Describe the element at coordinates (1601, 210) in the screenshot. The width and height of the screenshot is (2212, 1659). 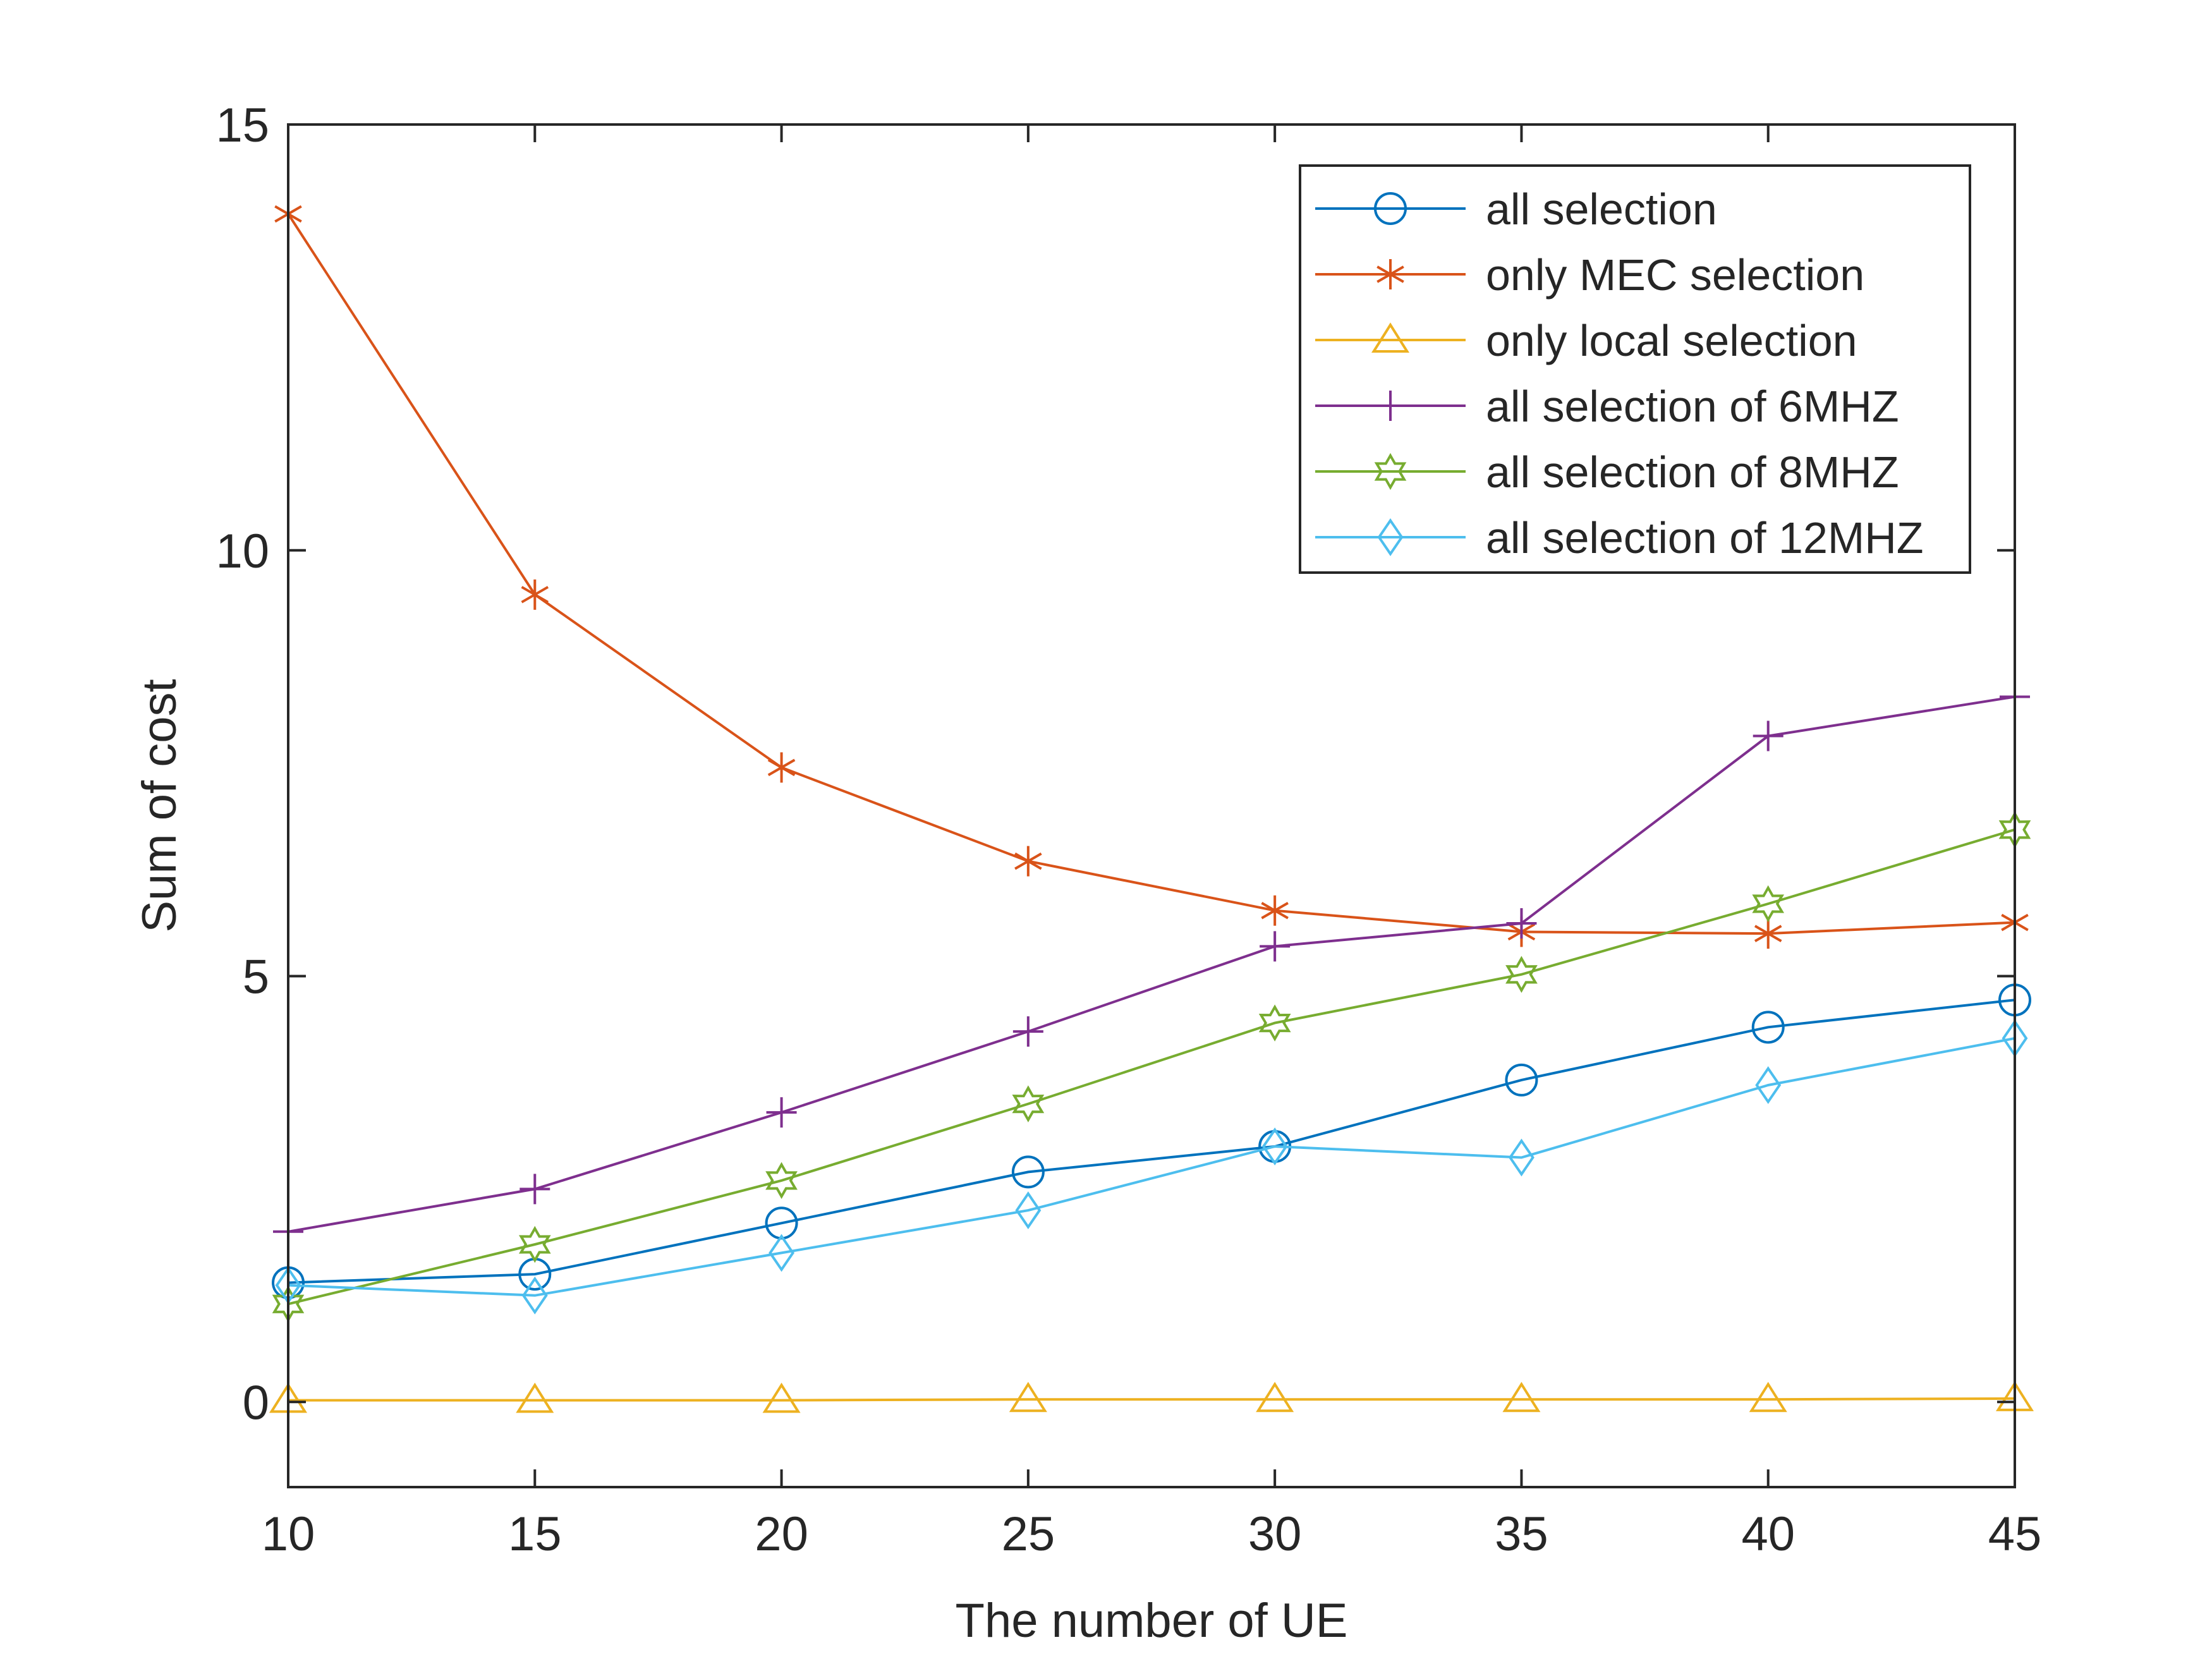
I see `legend-label: all selection` at that location.